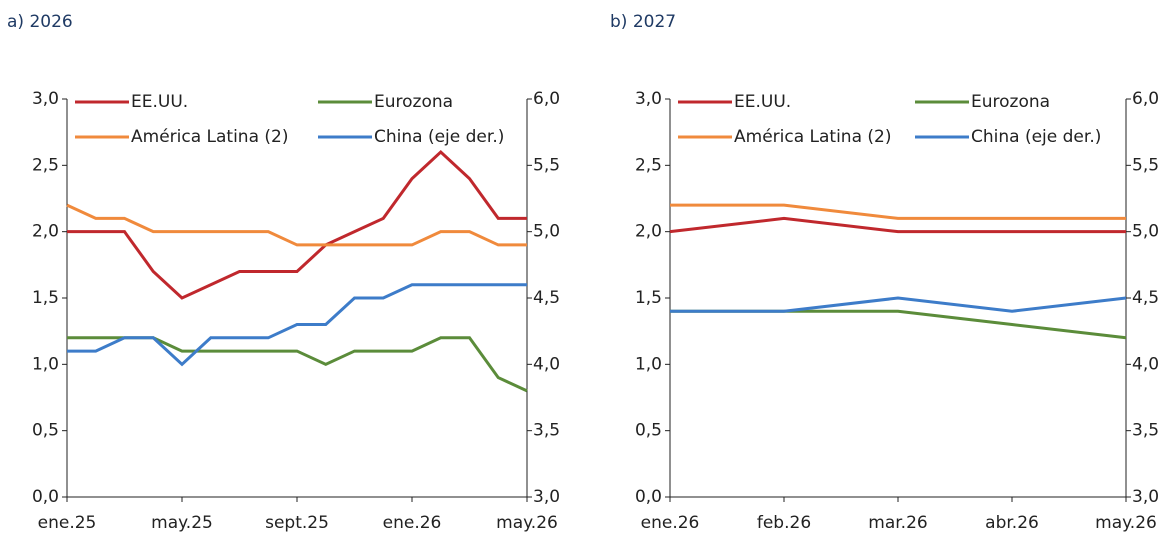 The image size is (1176, 537). I want to click on x-tick-label: sept.25, so click(297, 523).